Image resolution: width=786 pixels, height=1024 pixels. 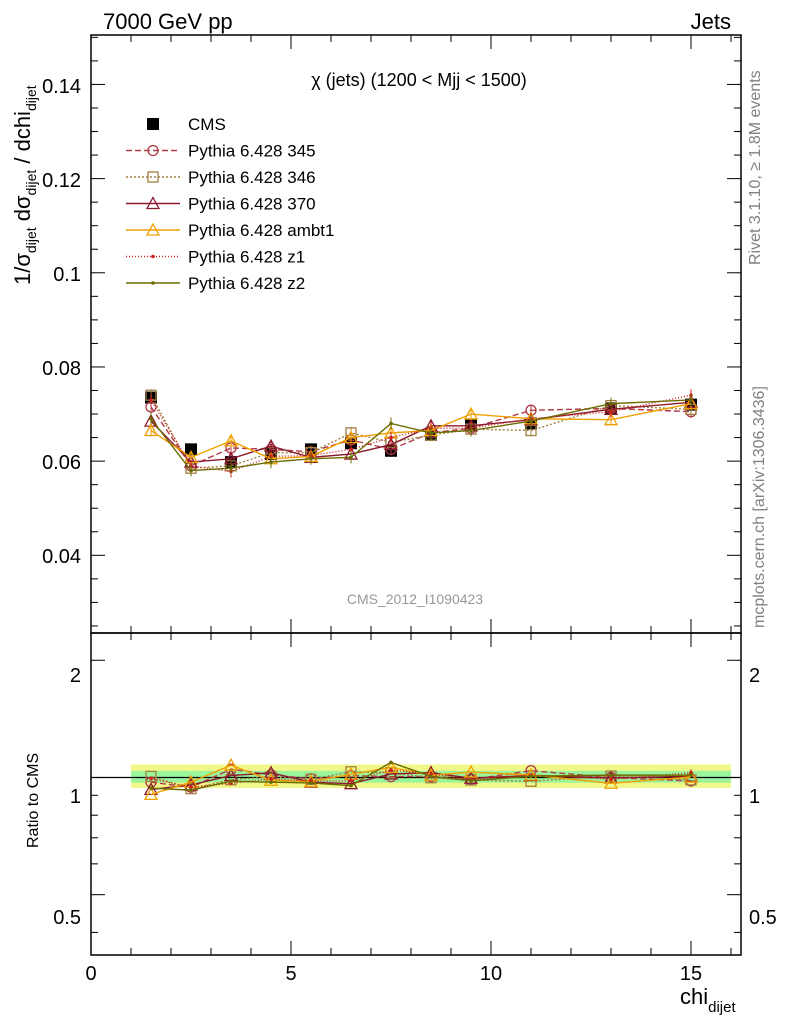 I want to click on ratio-tick-label-right: 1, so click(x=754, y=797).